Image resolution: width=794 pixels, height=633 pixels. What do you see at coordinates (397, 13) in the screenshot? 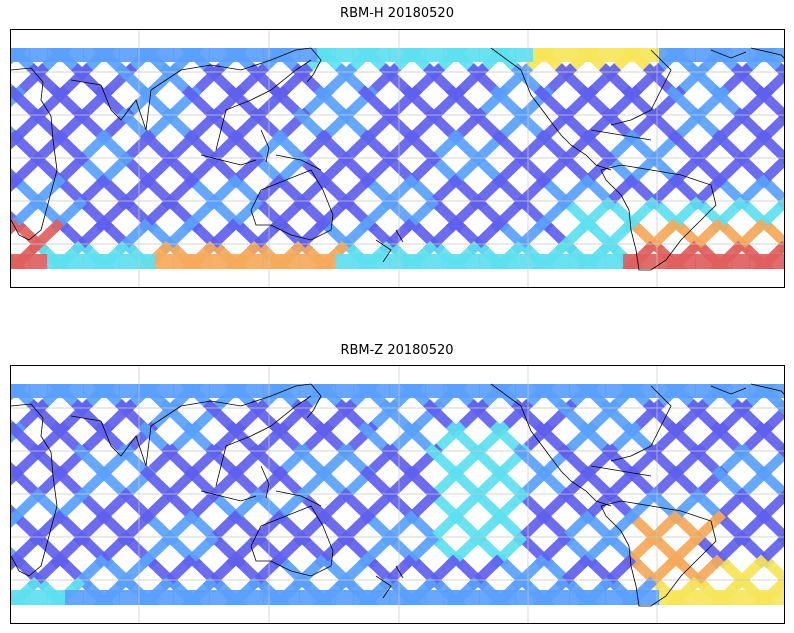
I see `map-title-rbm-h: RBM-H 20180520` at bounding box center [397, 13].